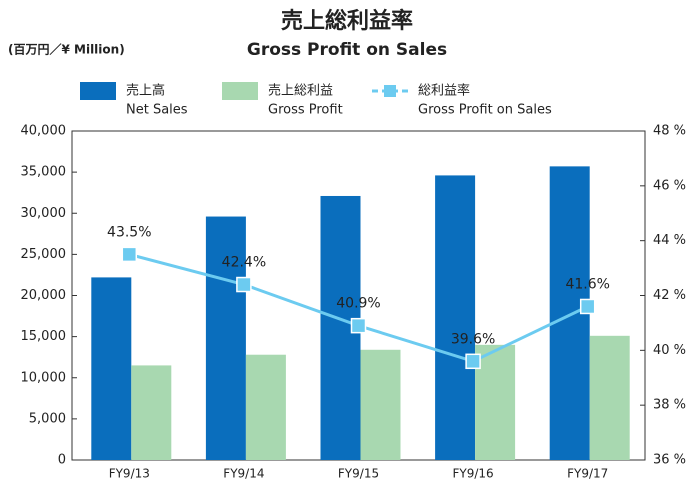 The height and width of the screenshot is (484, 694). Describe the element at coordinates (485, 110) in the screenshot. I see `legend-label-en: Gross Profit on Sales` at that location.